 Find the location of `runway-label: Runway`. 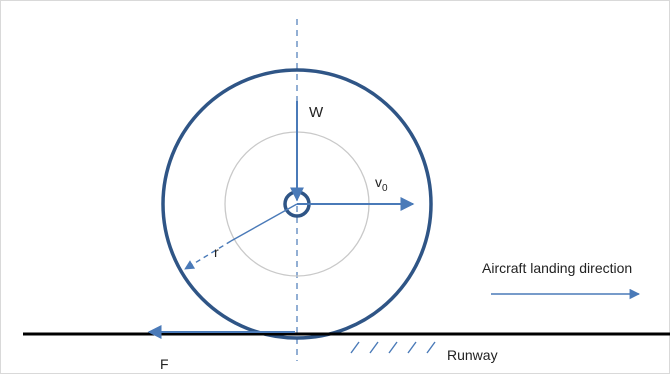

runway-label: Runway is located at coordinates (472, 355).